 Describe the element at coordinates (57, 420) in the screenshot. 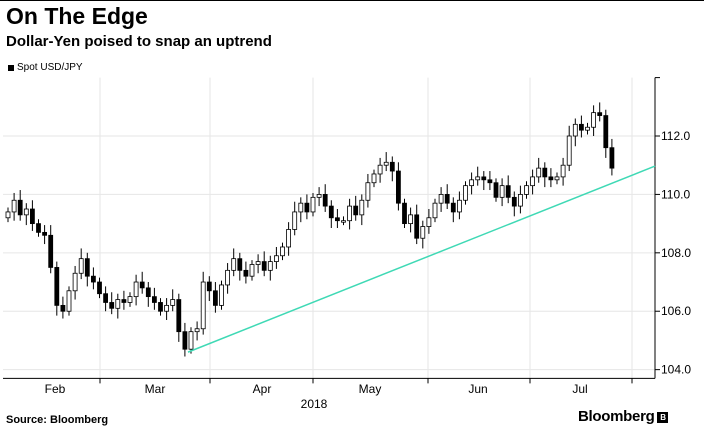

I see `source-note: Source: Bloomberg` at that location.